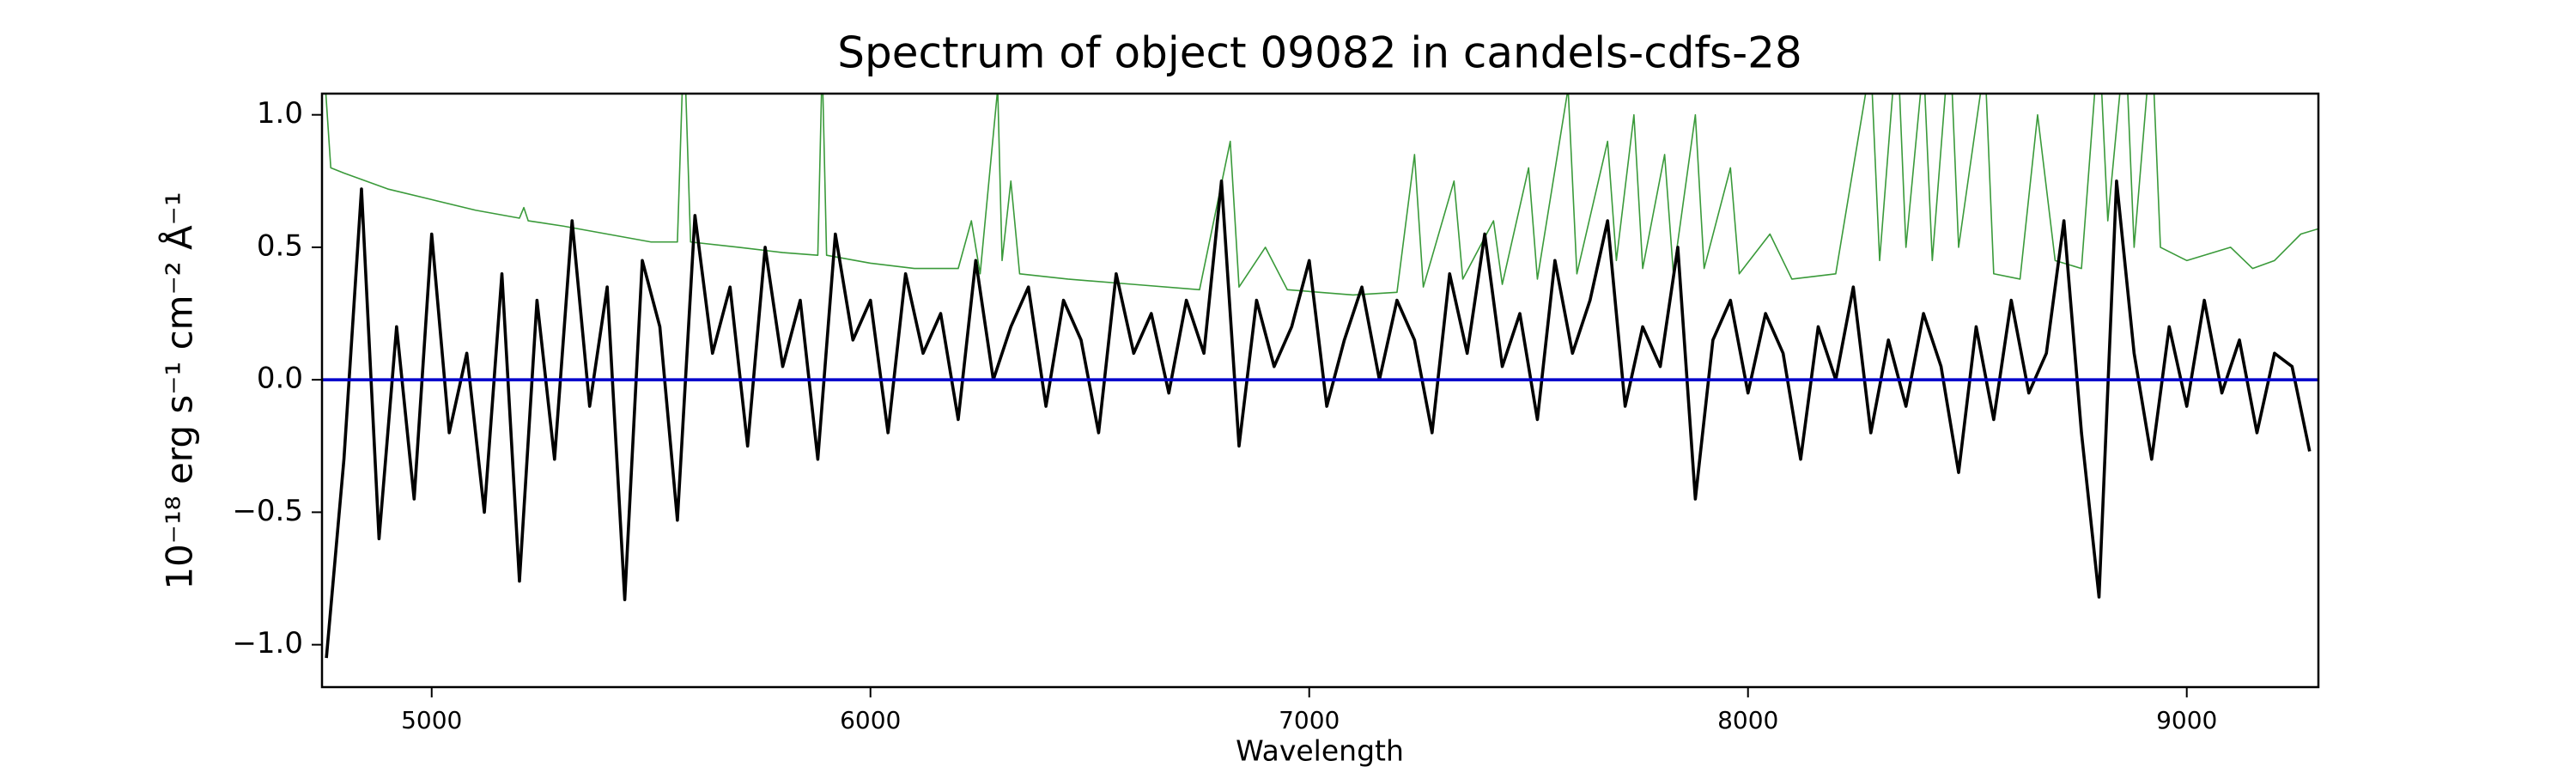 The image size is (2576, 773). What do you see at coordinates (1309, 720) in the screenshot?
I see `x-tick-label: 7000` at bounding box center [1309, 720].